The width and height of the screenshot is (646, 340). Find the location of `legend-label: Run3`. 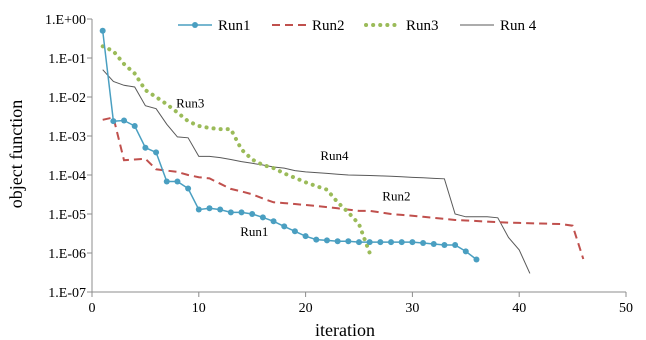

legend-label: Run3 is located at coordinates (422, 26).